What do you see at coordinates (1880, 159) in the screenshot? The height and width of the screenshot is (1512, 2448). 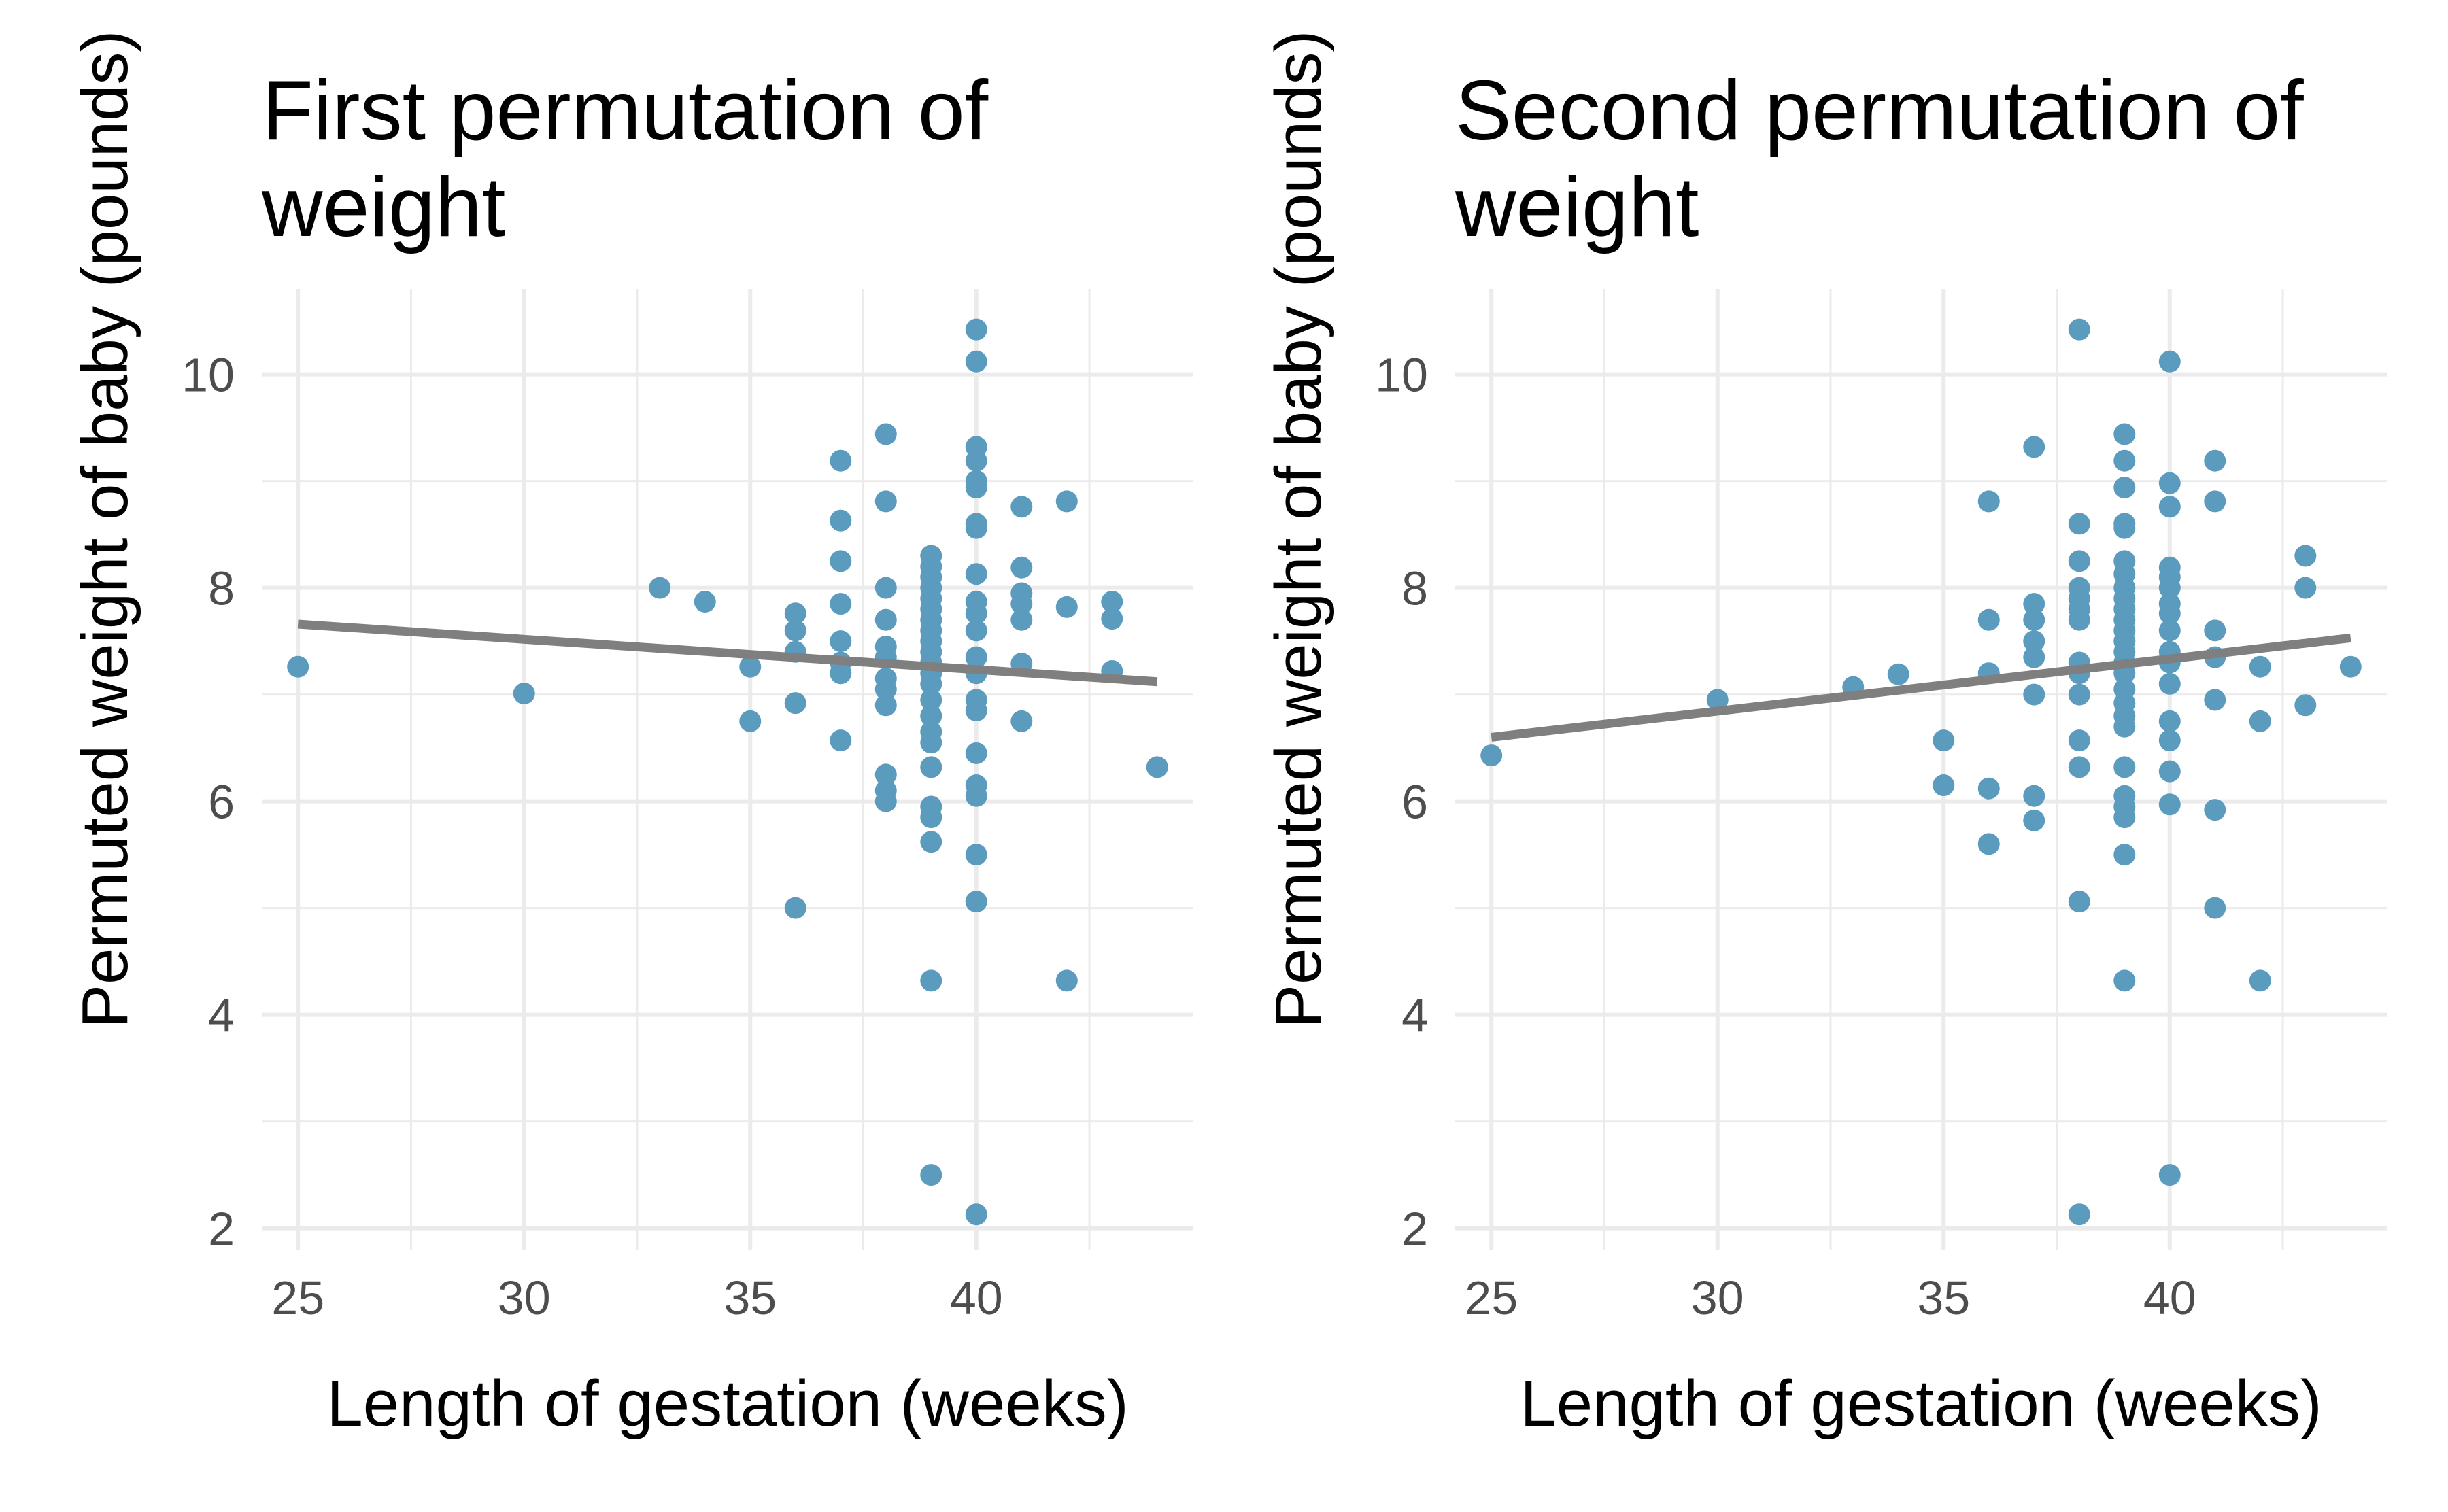 I see `chart-title: Second permutation of weight` at bounding box center [1880, 159].